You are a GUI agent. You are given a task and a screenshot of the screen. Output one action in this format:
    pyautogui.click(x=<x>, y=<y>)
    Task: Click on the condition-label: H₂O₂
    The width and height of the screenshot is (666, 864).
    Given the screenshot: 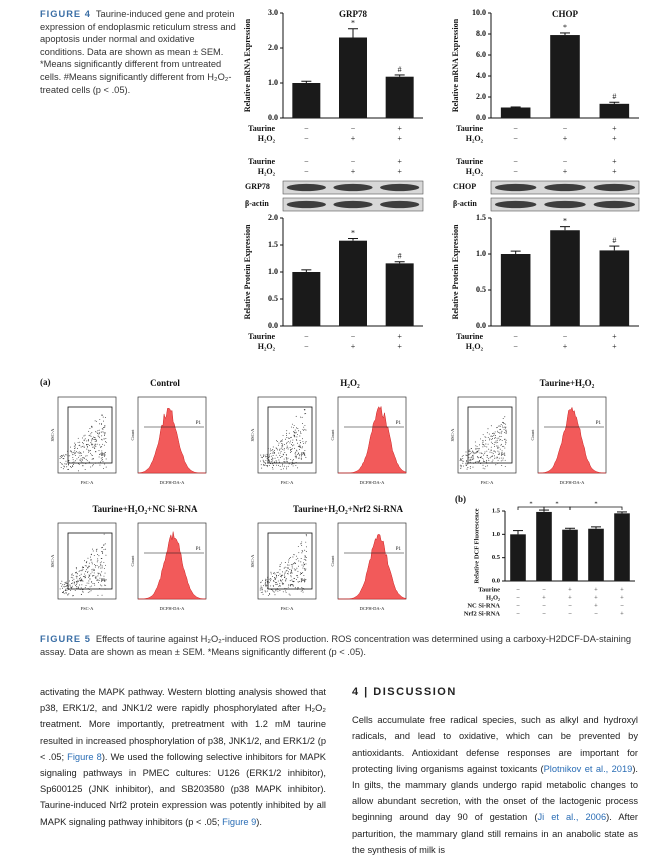 What is the action you would take?
    pyautogui.click(x=267, y=138)
    